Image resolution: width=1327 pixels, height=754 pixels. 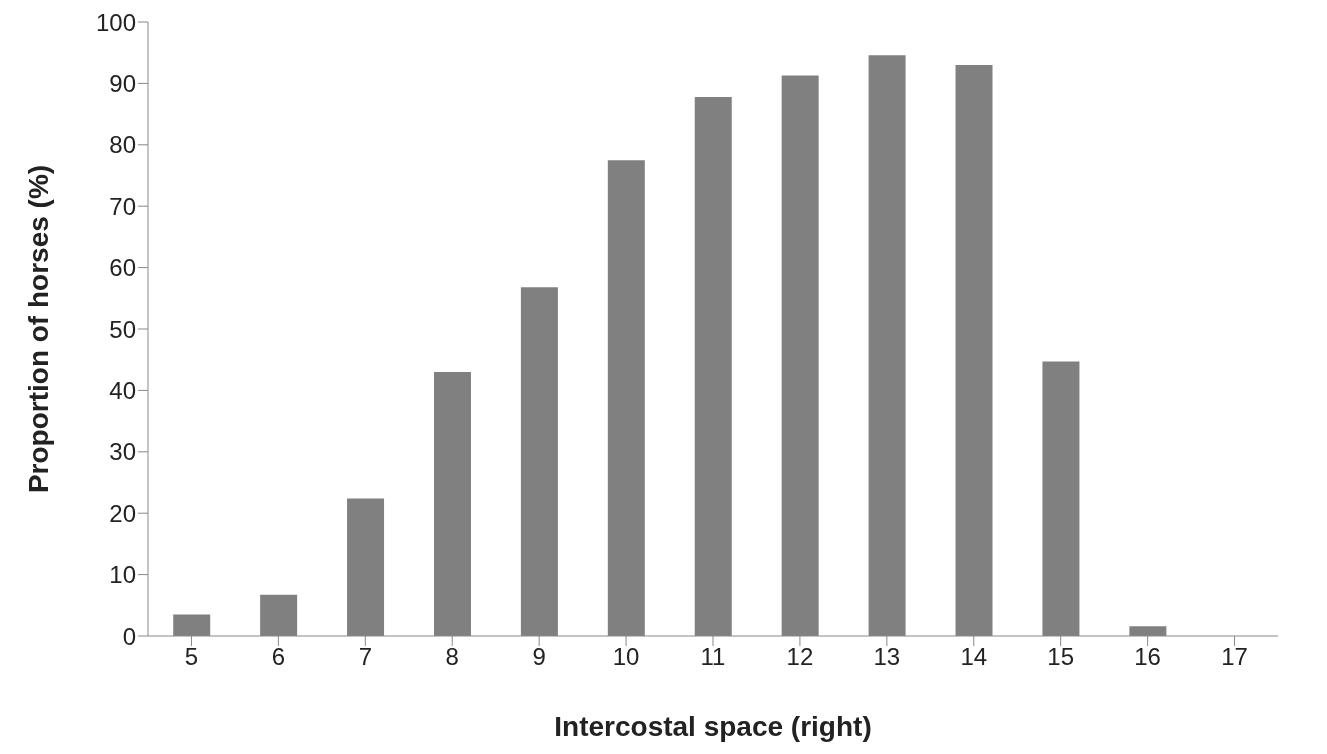 What do you see at coordinates (887, 657) in the screenshot?
I see `x-tick-label: 13` at bounding box center [887, 657].